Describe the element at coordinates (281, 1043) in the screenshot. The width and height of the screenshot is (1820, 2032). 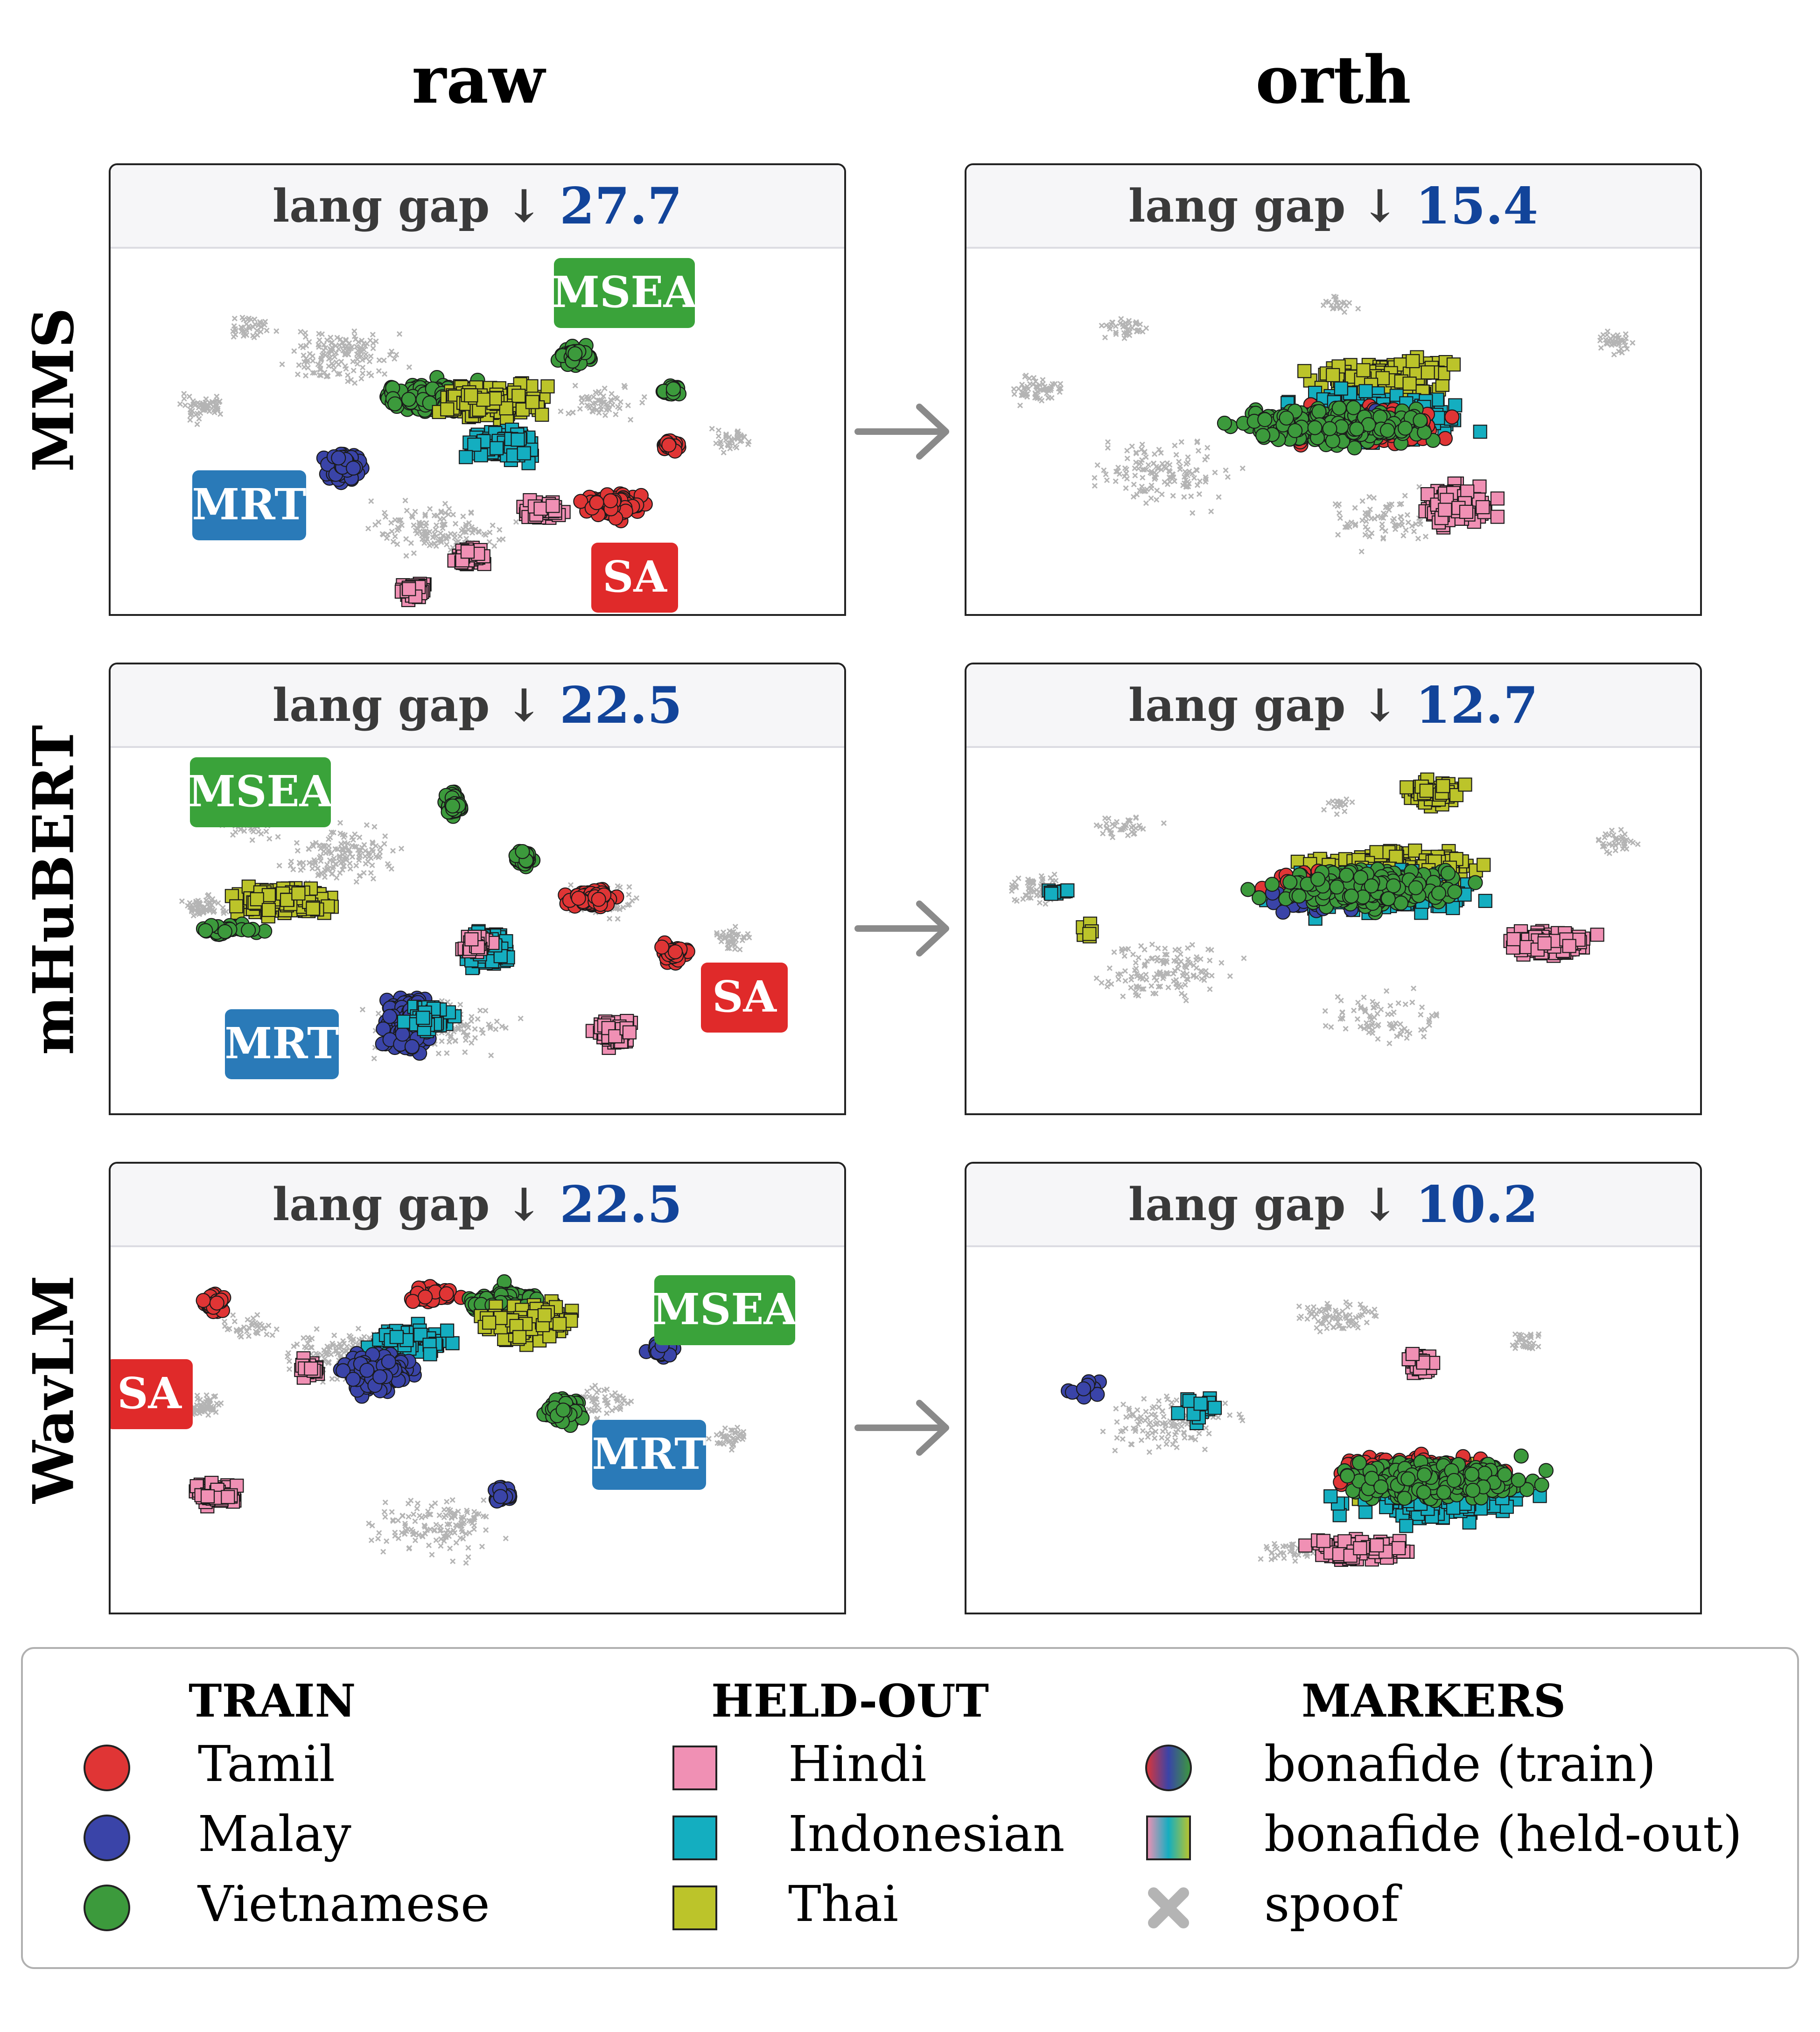
I see `cluster-label-text: MRT` at that location.